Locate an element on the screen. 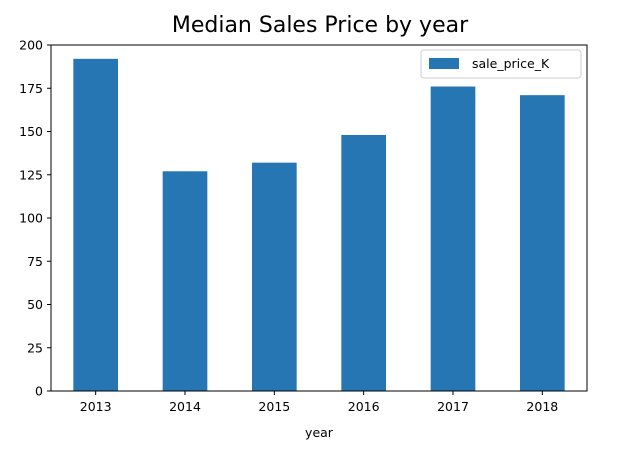 The height and width of the screenshot is (464, 634). x-axis-label: year is located at coordinates (319, 432).